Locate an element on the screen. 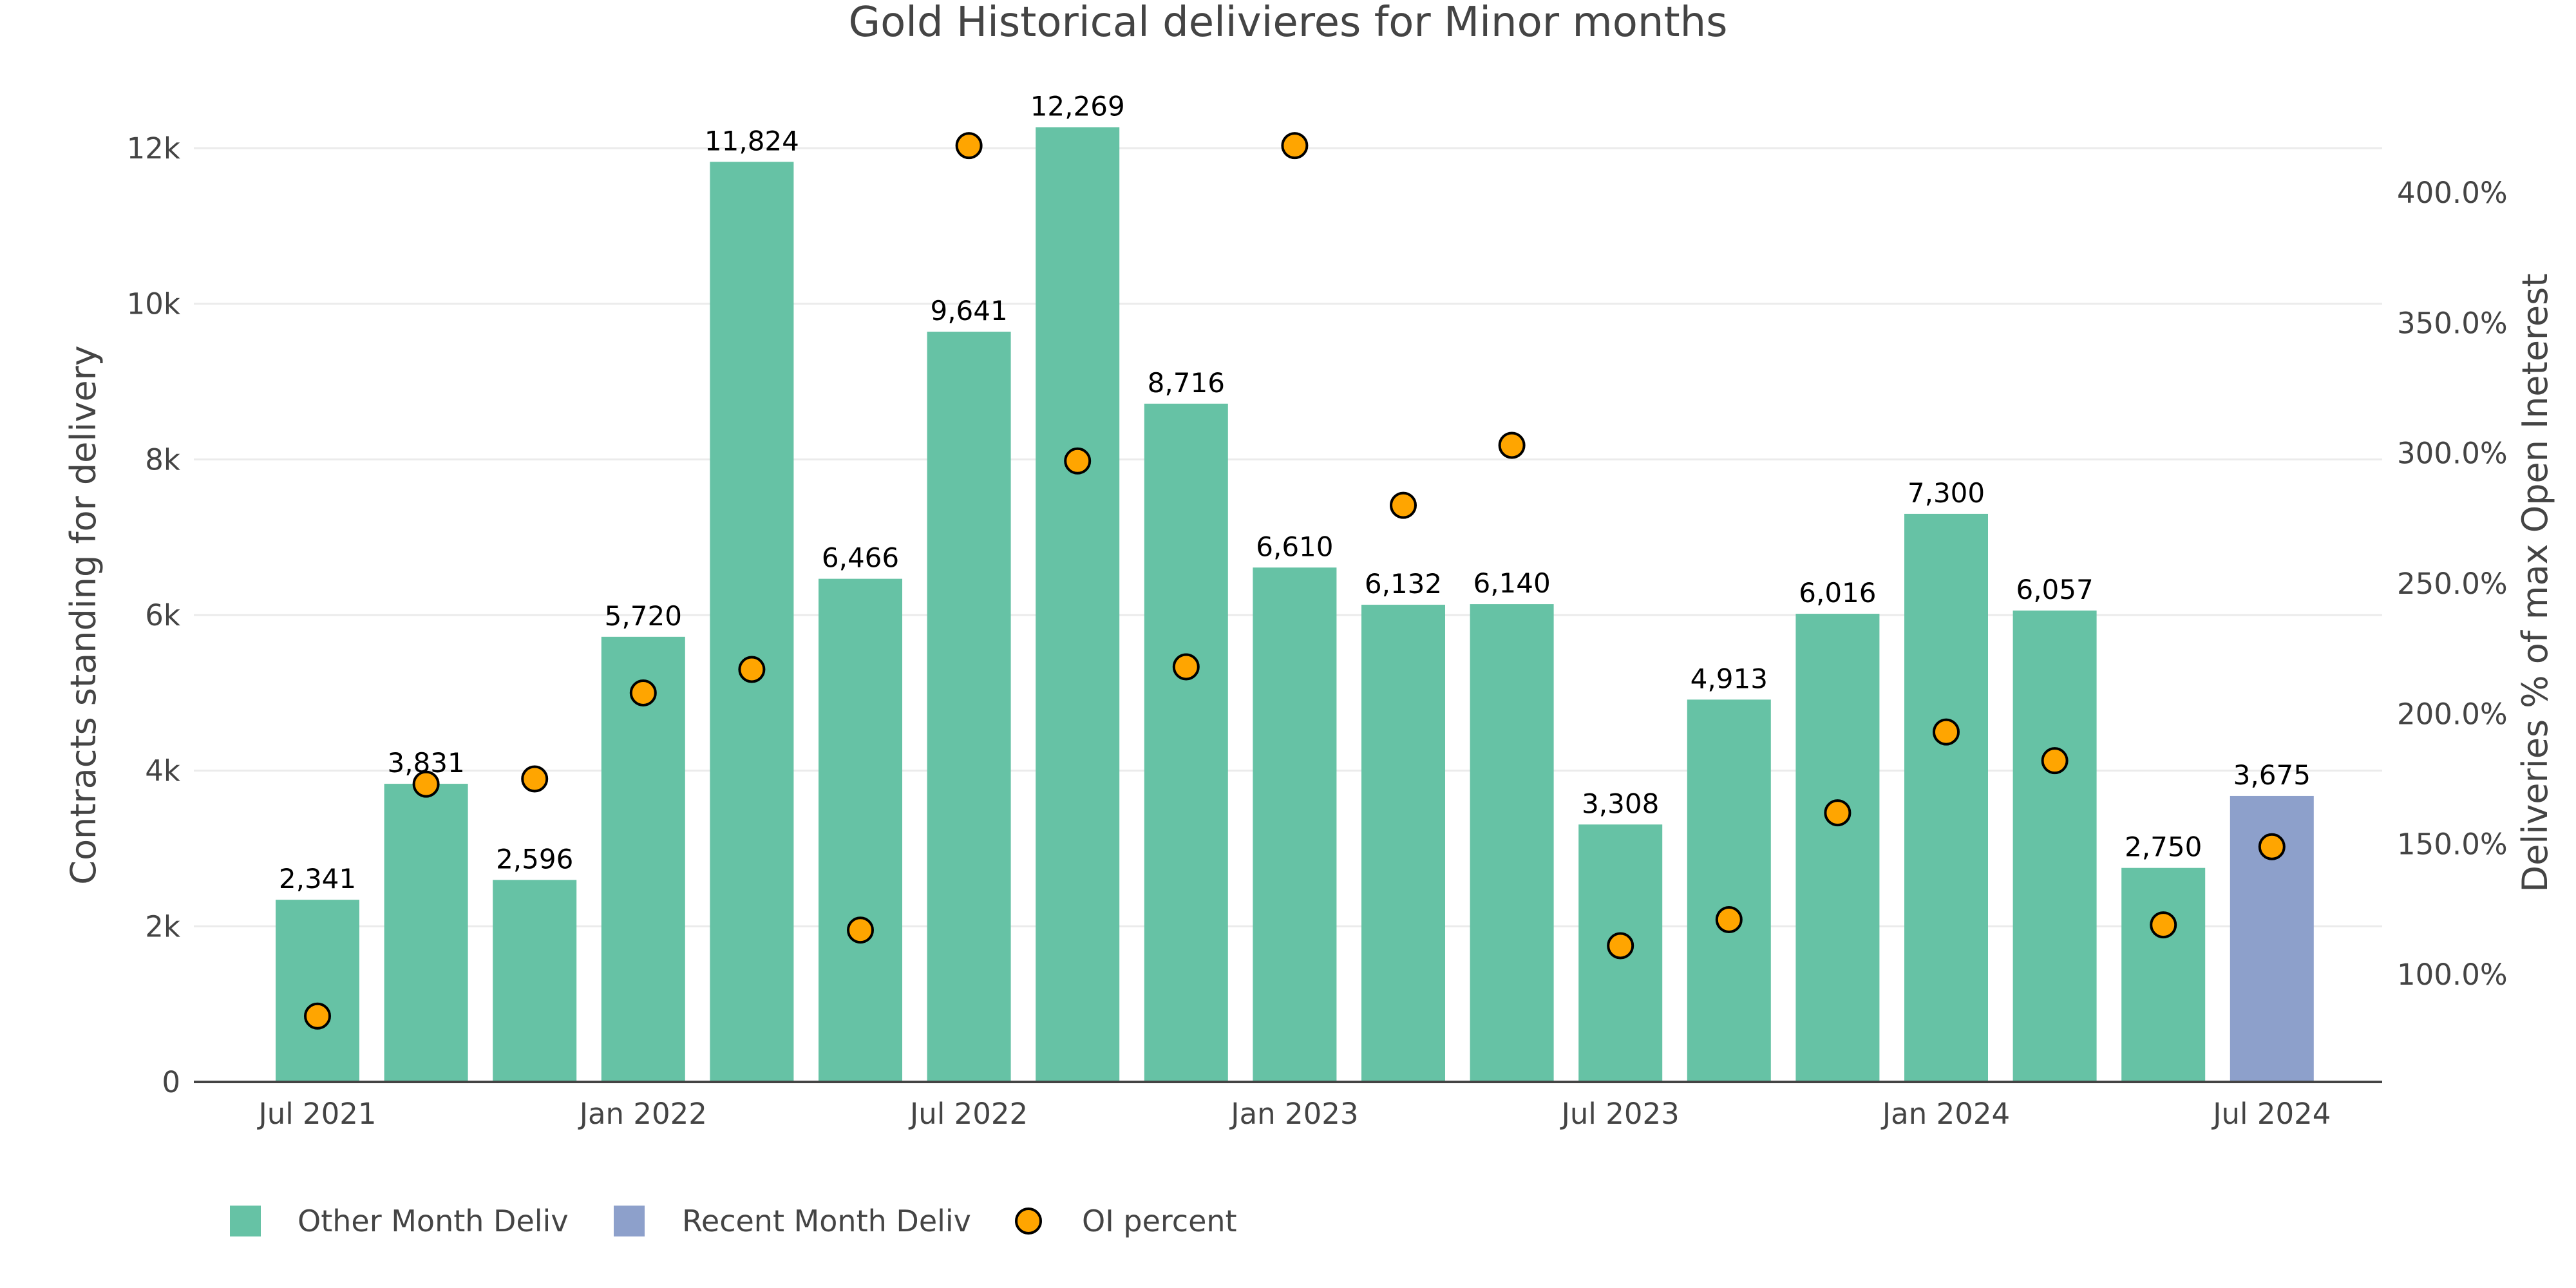 The height and width of the screenshot is (1288, 2576). y-tick-label: 6k is located at coordinates (163, 615).